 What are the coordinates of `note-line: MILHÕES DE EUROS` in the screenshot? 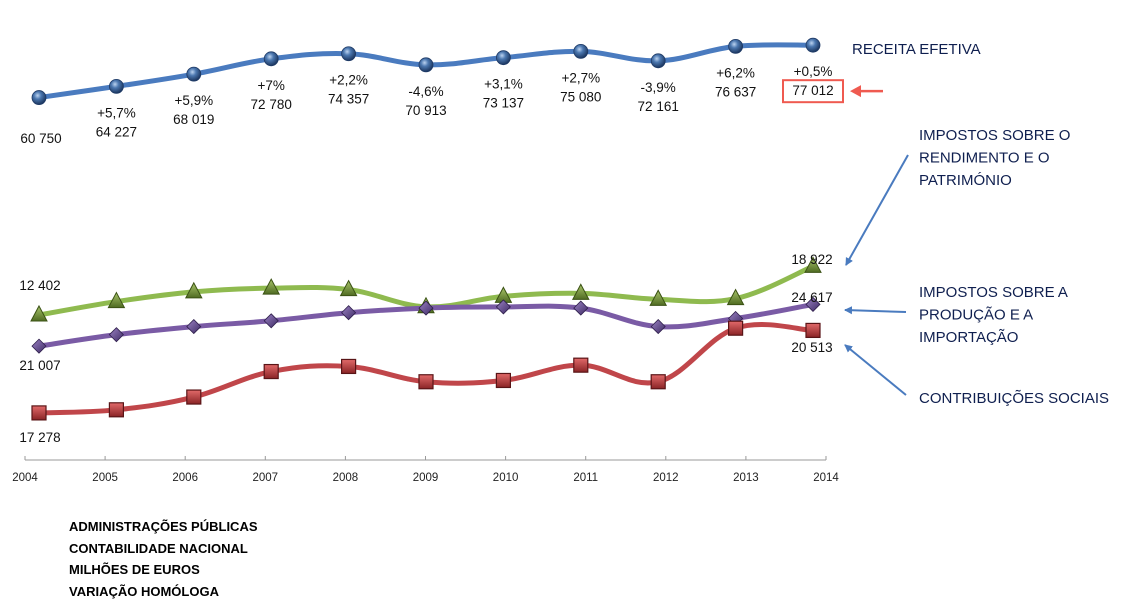 It's located at (163, 570).